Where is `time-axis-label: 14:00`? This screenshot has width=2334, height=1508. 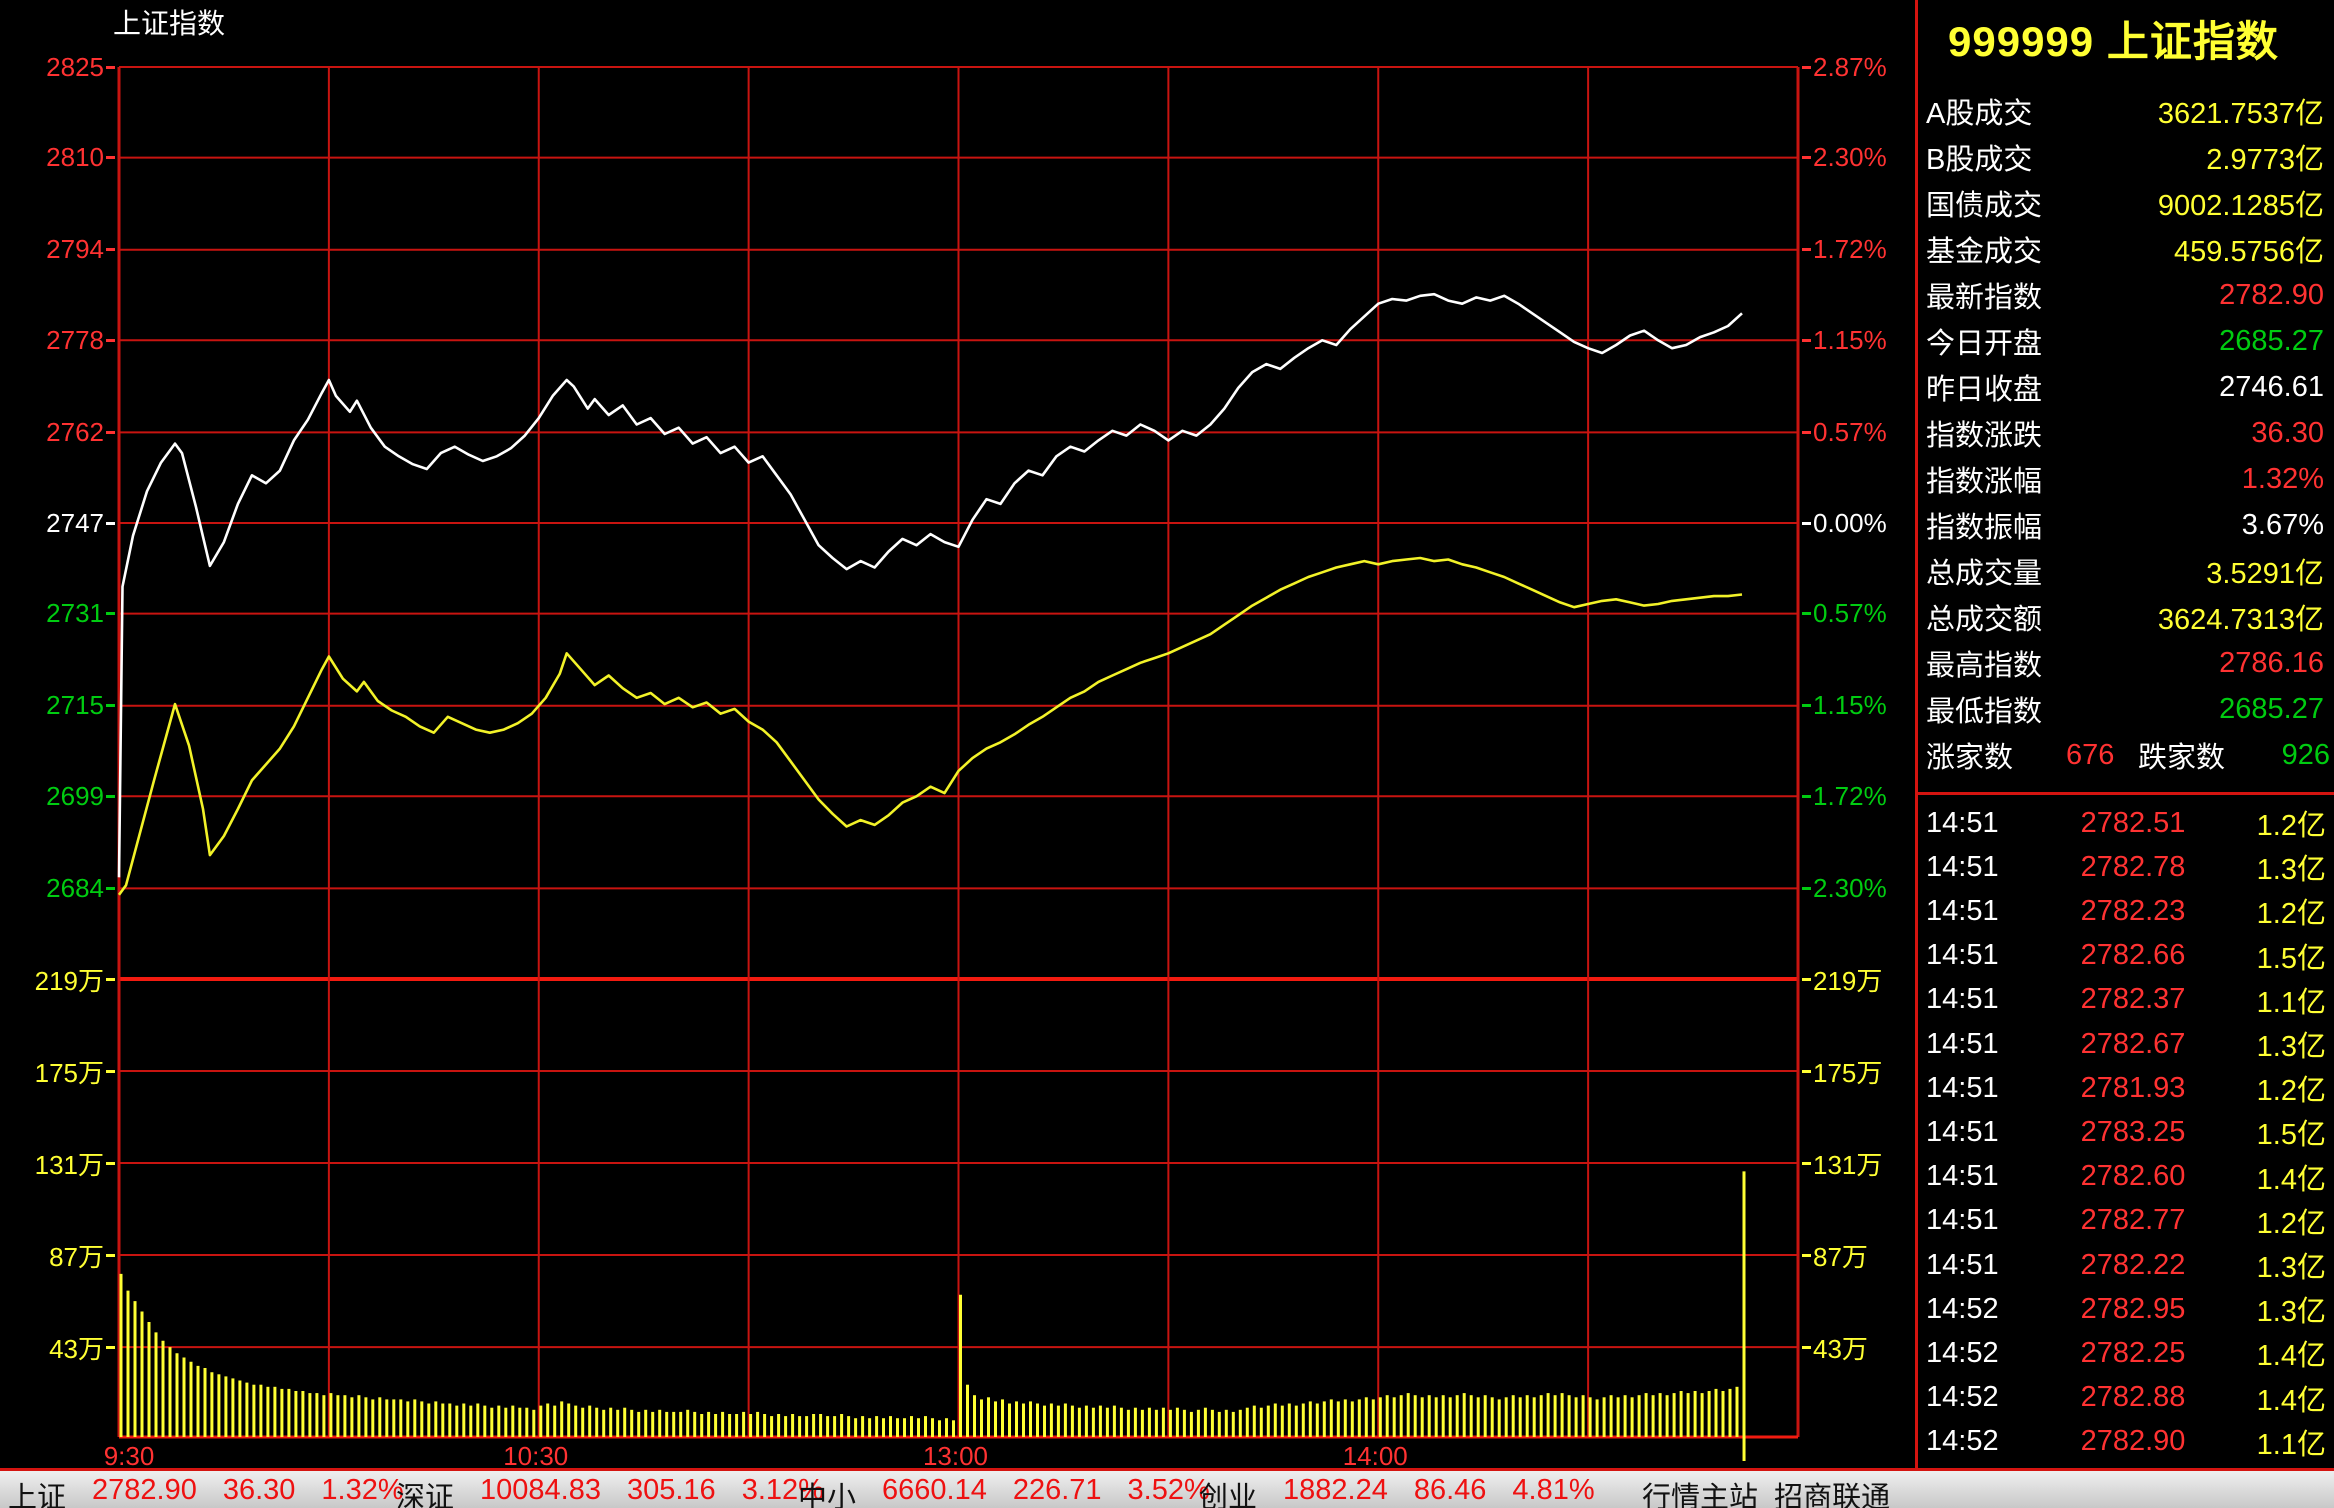 time-axis-label: 14:00 is located at coordinates (1375, 1456).